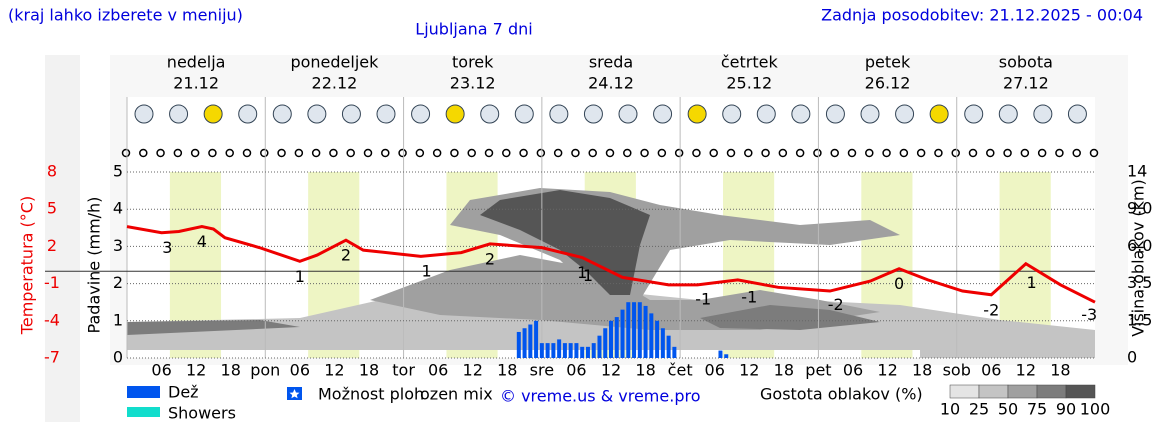 The width and height of the screenshot is (1152, 443). Describe the element at coordinates (52, 357) in the screenshot. I see `temp-tick-label: -7` at that location.